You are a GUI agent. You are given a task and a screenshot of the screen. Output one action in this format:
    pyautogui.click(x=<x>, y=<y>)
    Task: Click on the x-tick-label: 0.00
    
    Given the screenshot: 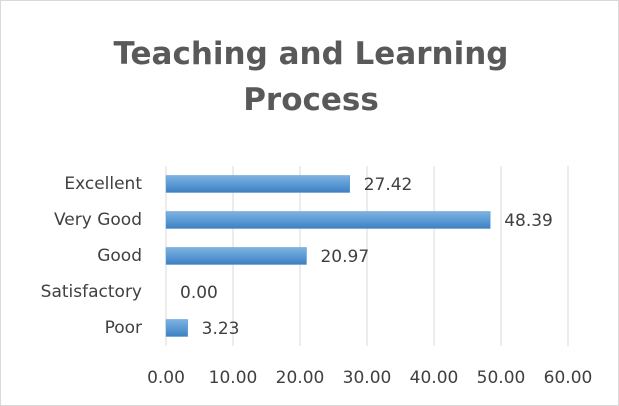 What is the action you would take?
    pyautogui.click(x=166, y=378)
    